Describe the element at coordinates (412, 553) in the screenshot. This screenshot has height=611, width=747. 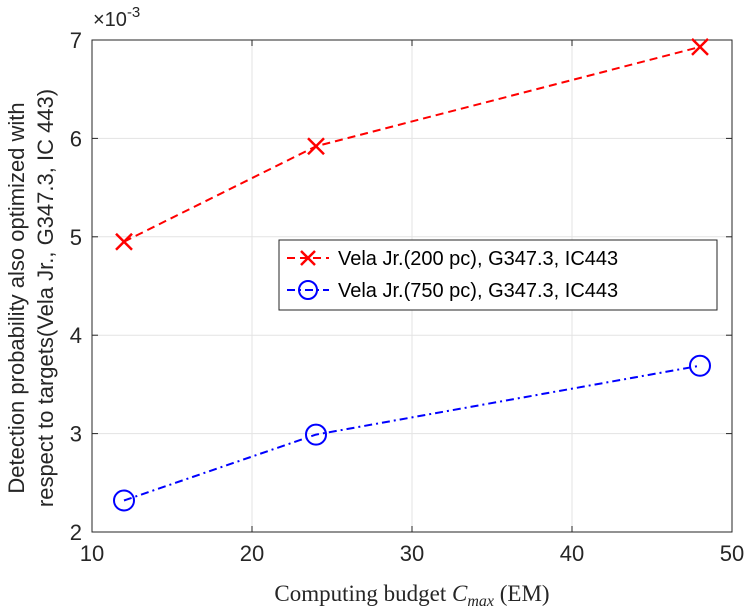
I see `x-tick-label: 30` at that location.